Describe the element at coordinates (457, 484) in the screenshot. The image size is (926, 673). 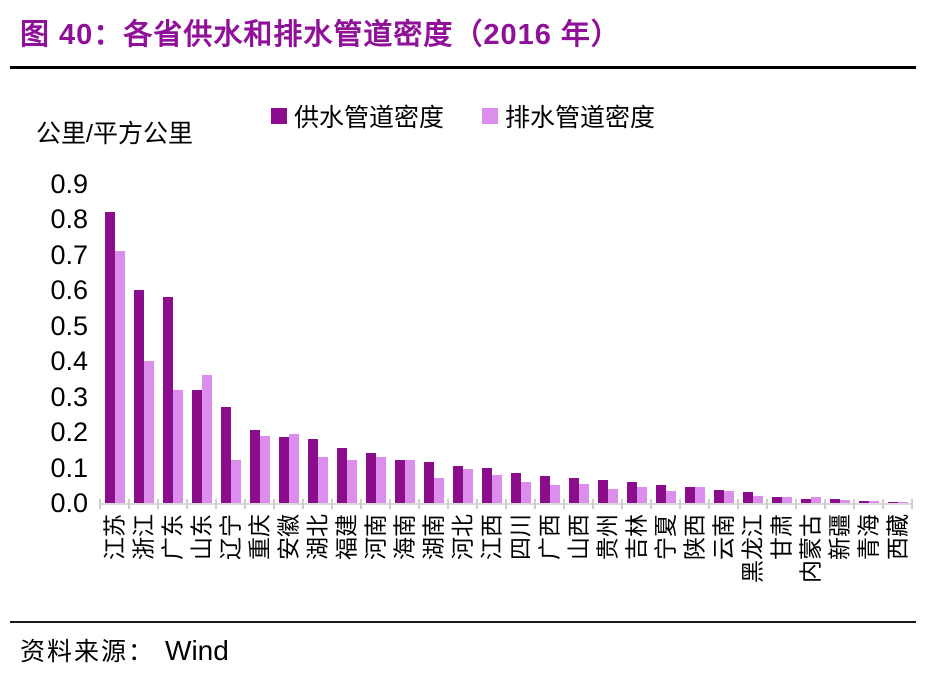
I see `supply-bar-河北` at that location.